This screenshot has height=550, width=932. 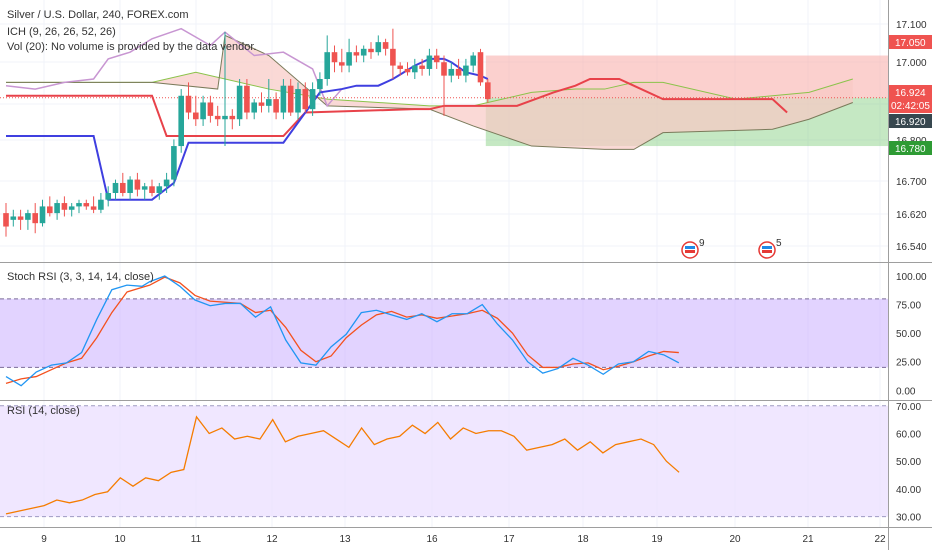 What do you see at coordinates (908, 407) in the screenshot?
I see `rsi-tick-label: 70.00` at bounding box center [908, 407].